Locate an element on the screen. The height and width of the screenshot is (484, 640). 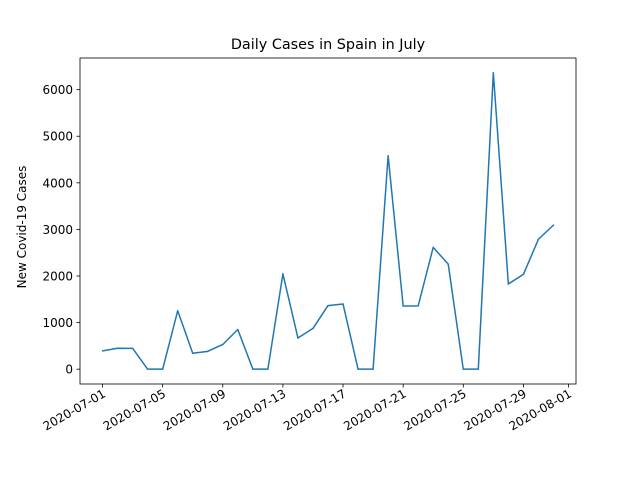
chart-title: Daily Cases in Spain in July is located at coordinates (328, 45).